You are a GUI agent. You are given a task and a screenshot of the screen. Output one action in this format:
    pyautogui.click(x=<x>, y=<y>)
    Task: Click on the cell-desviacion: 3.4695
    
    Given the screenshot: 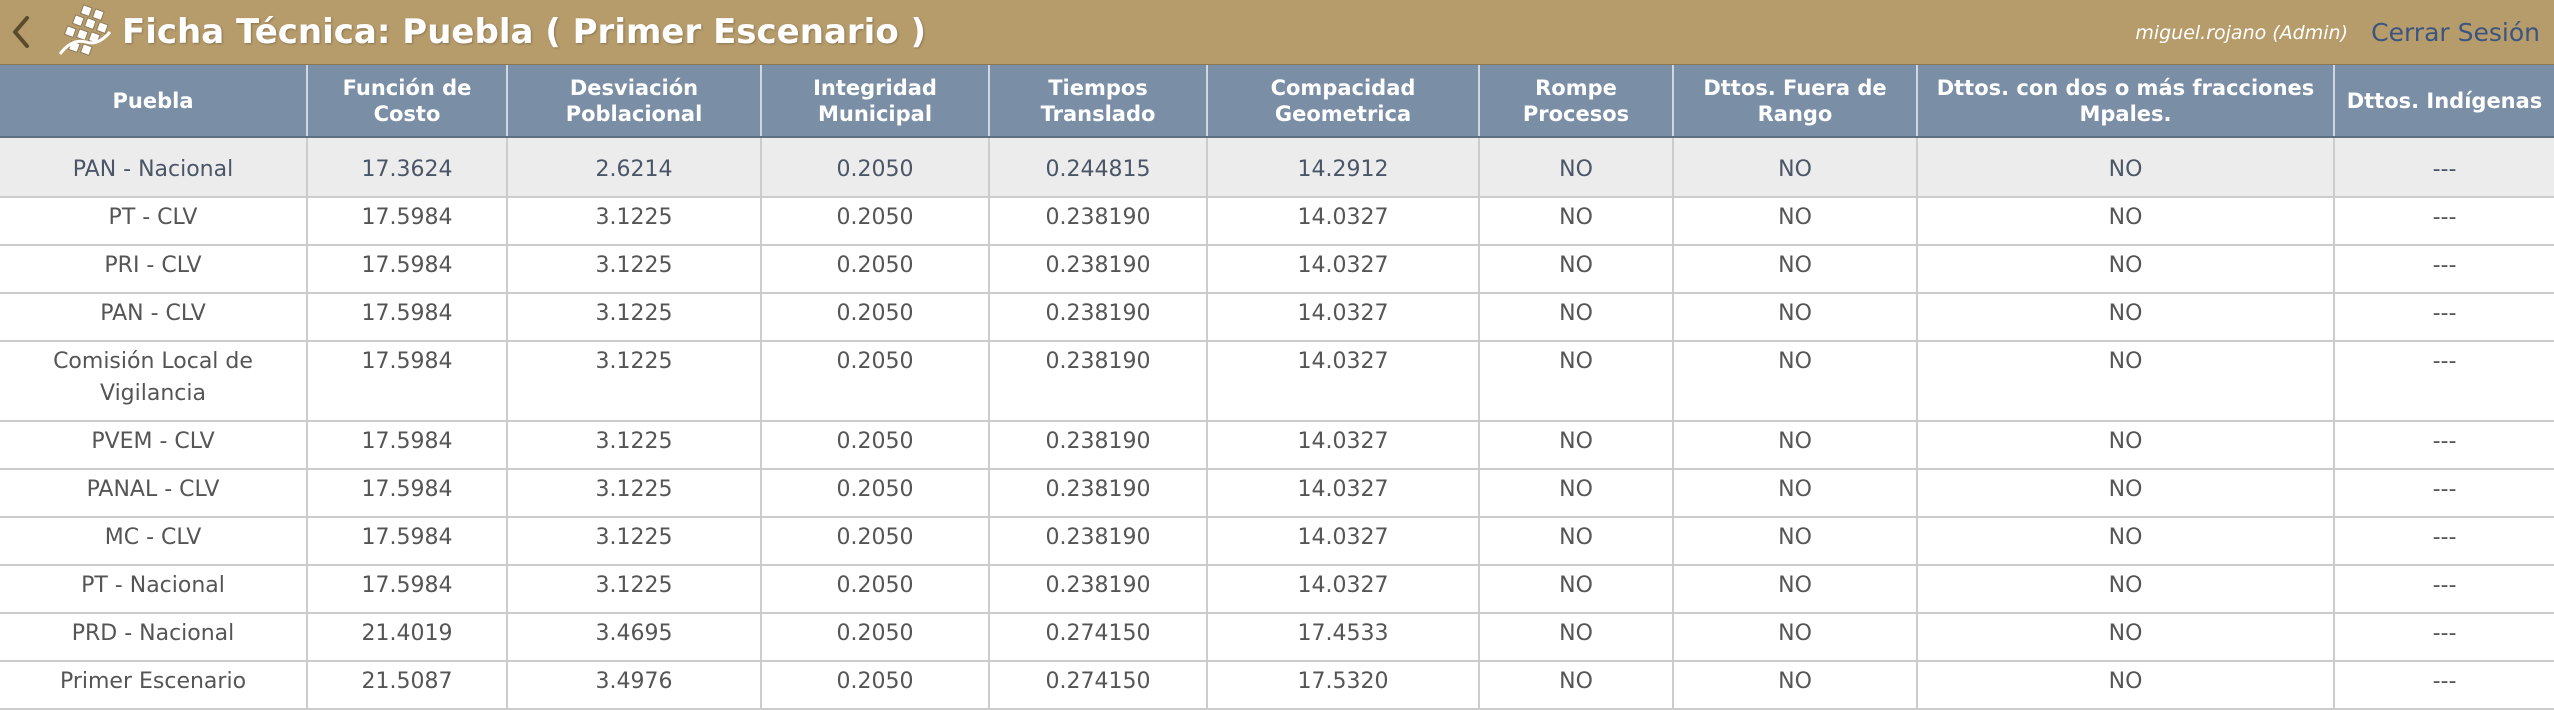 What is the action you would take?
    pyautogui.click(x=634, y=637)
    